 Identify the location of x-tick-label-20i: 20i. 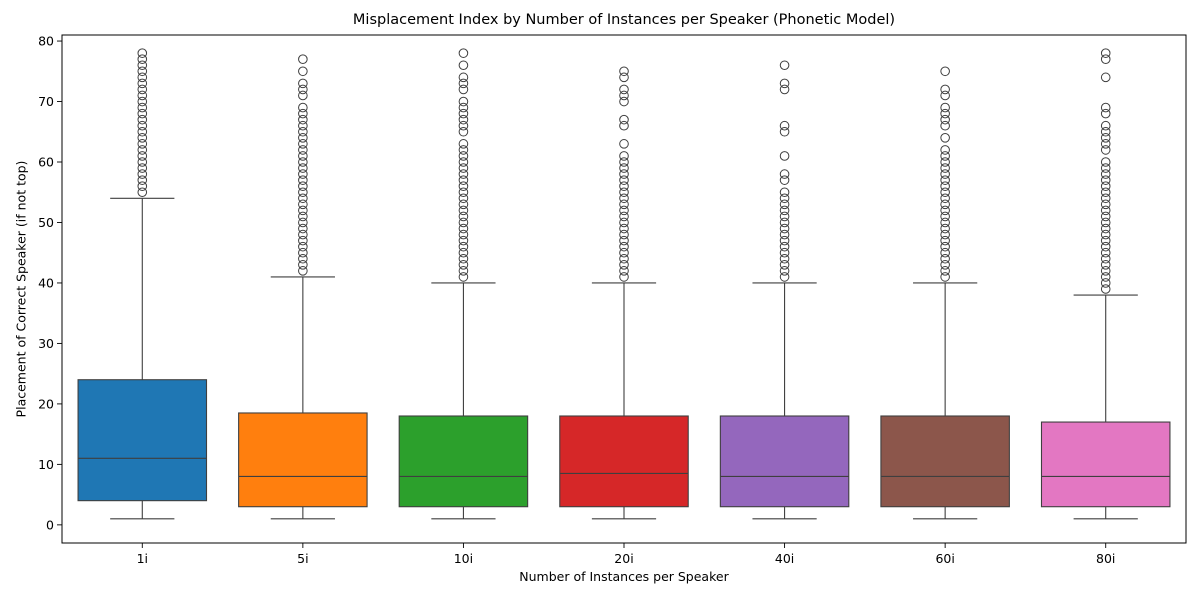
(623, 558).